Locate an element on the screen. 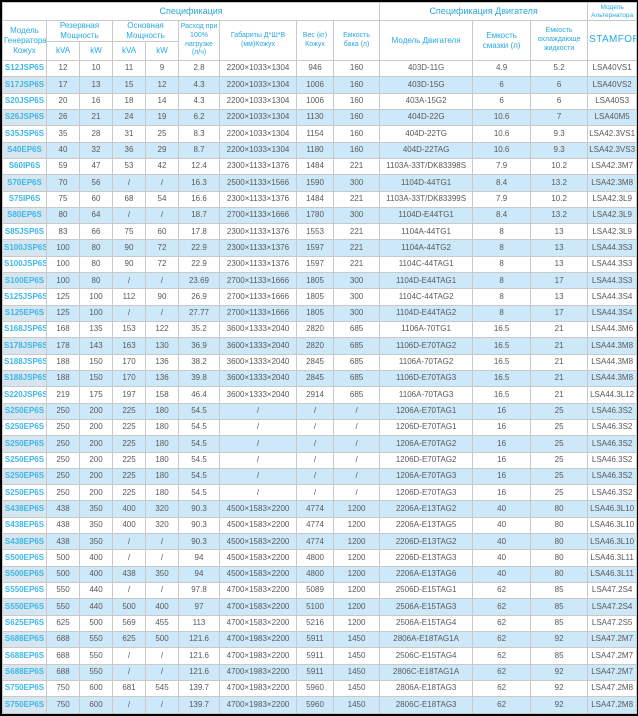 The height and width of the screenshot is (716, 638). prime-kva-cell: 500 is located at coordinates (129, 607).